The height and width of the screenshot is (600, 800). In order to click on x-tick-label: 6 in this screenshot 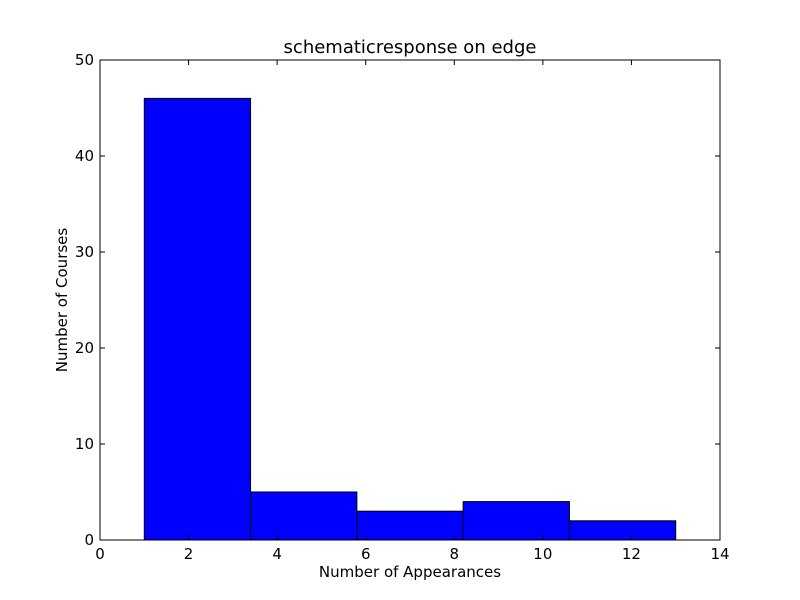, I will do `click(366, 554)`.